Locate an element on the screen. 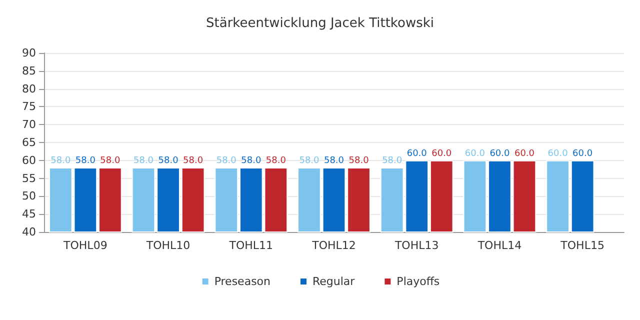 This screenshot has width=640, height=320. x-tick-label: TOHL10 is located at coordinates (167, 245).